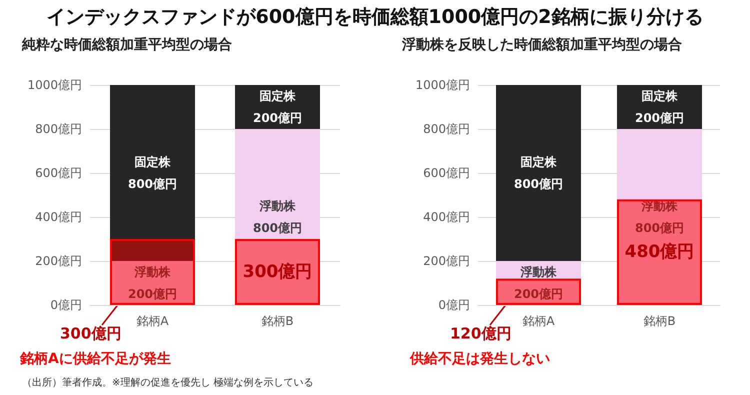 This screenshot has height=395, width=750. Describe the element at coordinates (91, 333) in the screenshot. I see `text: 300億円` at that location.